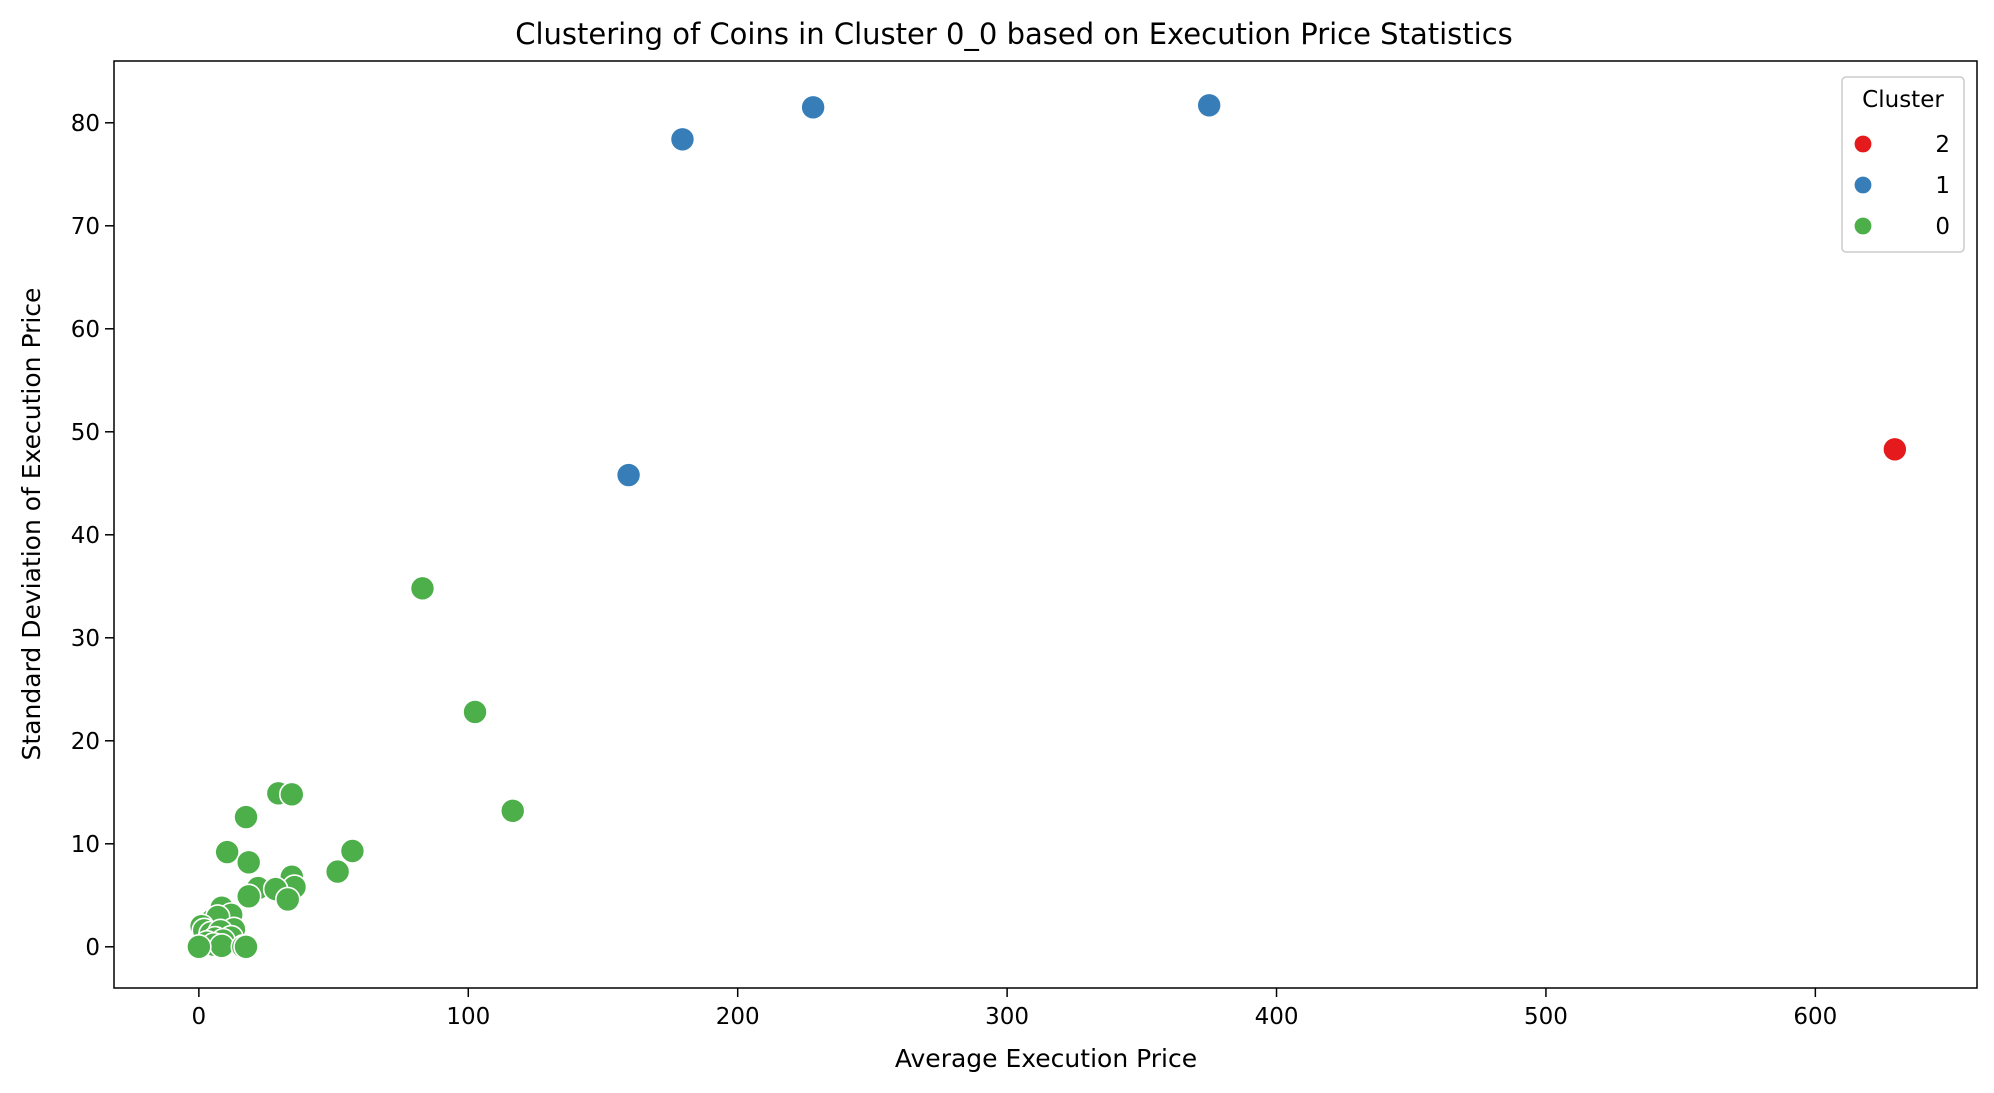 The image size is (1994, 1093). I want to click on y-tick-label: 20, so click(85, 742).